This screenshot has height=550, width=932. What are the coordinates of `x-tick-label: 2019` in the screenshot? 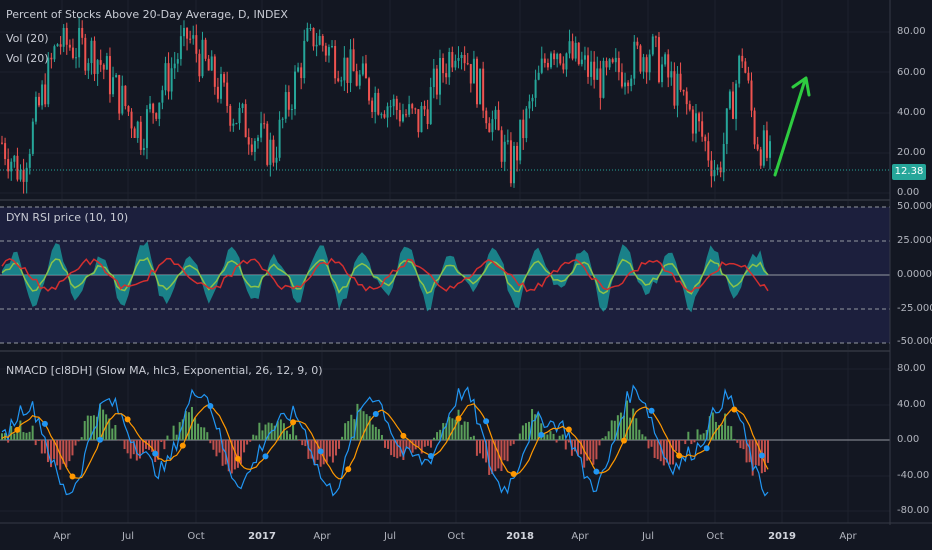 It's located at (782, 536).